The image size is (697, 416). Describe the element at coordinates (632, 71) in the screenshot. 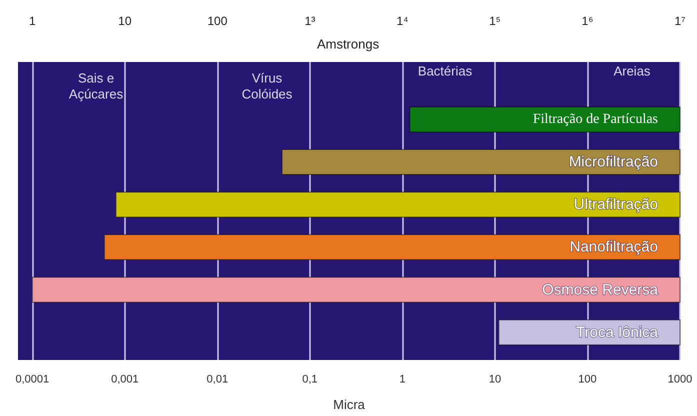

I see `annotation: Areias` at that location.